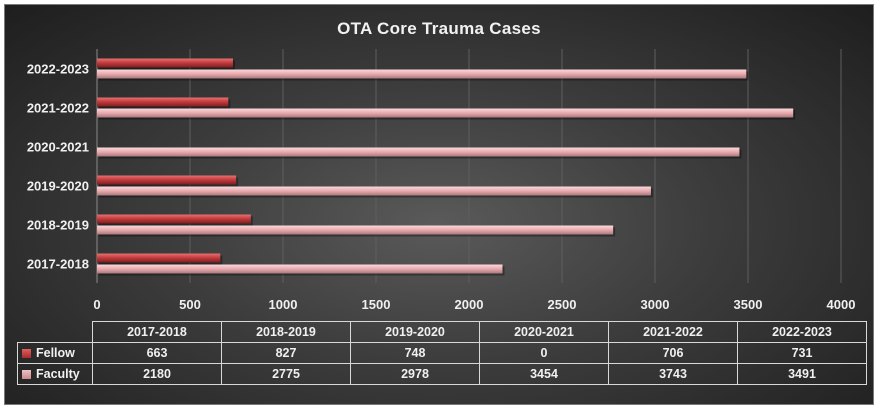 Image resolution: width=880 pixels, height=411 pixels. I want to click on data-table-row-fellow: Fellow 663 827 748 0 706 731, so click(442, 353).